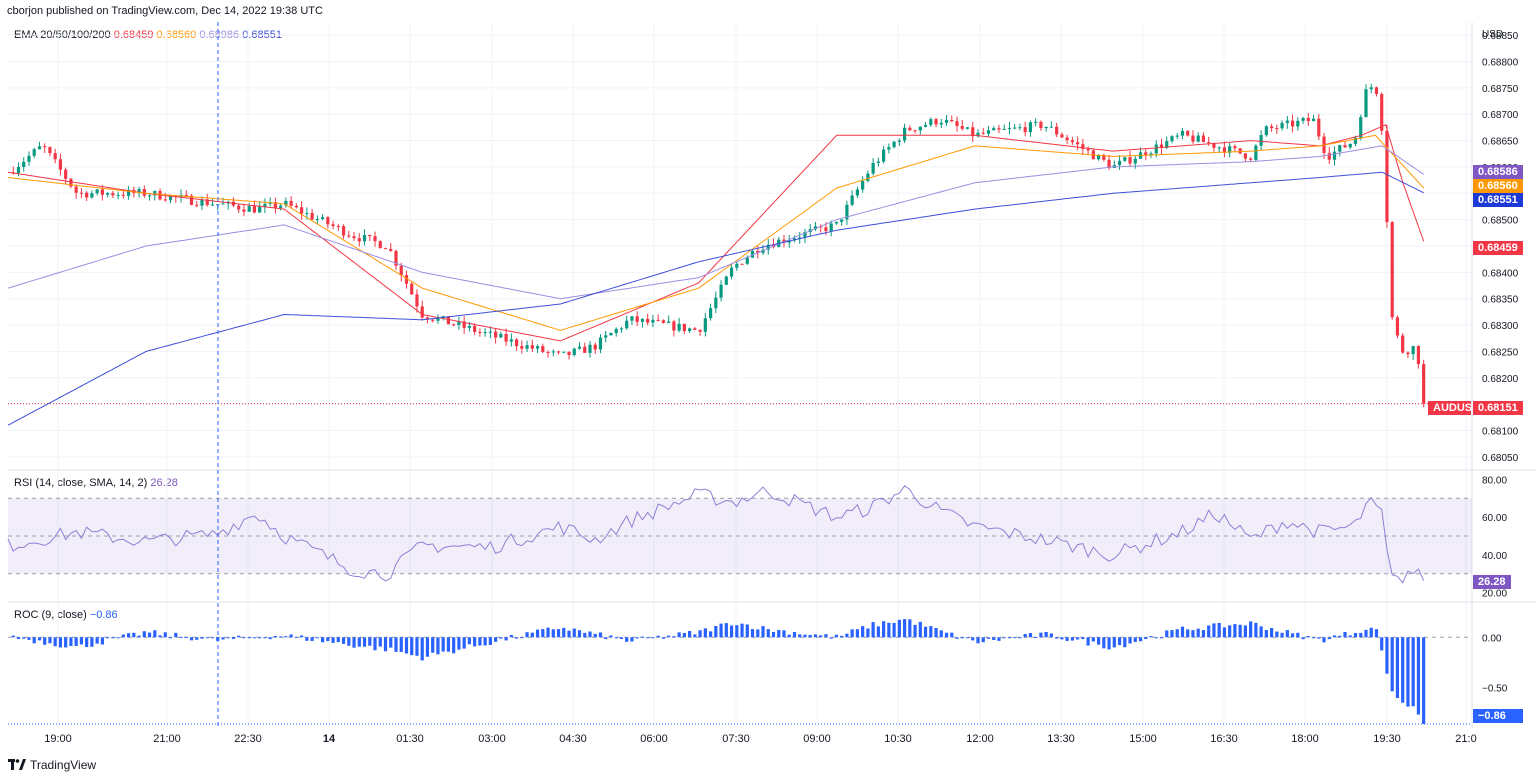  I want to click on time-tick-label: 18:00, so click(1305, 739).